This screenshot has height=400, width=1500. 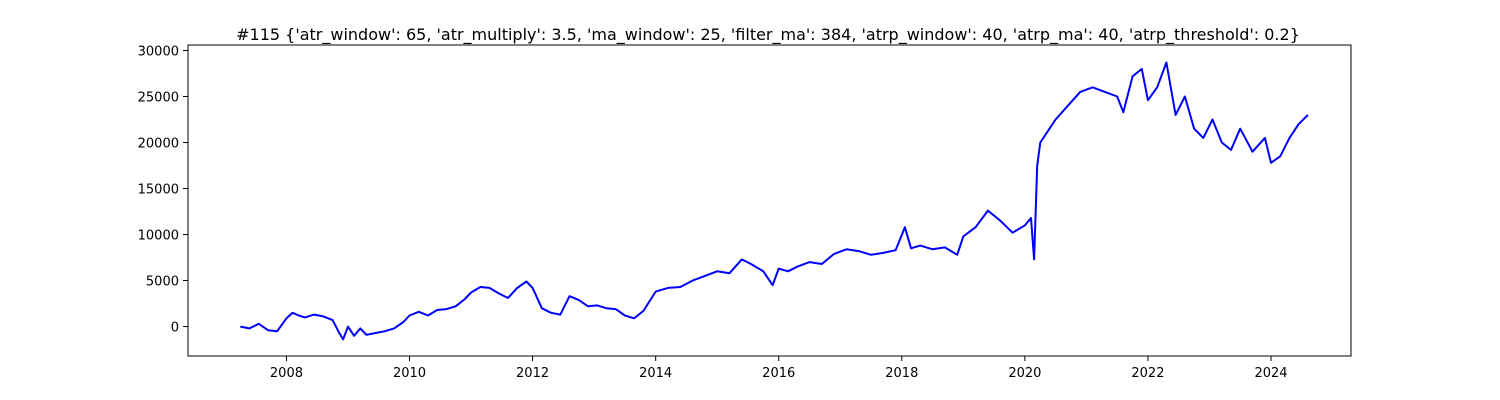 I want to click on y-tick-label: 20000, so click(x=158, y=144).